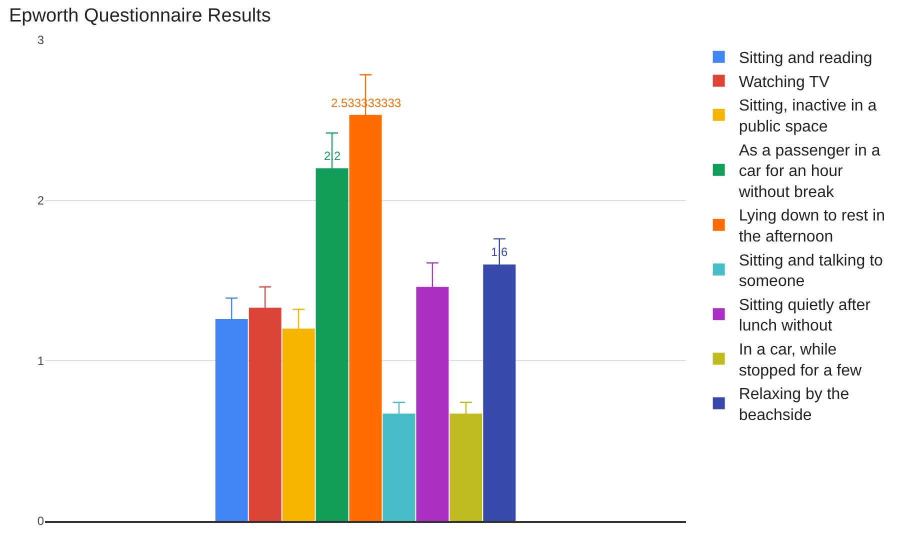  I want to click on y-tick-label: 1, so click(40, 361).